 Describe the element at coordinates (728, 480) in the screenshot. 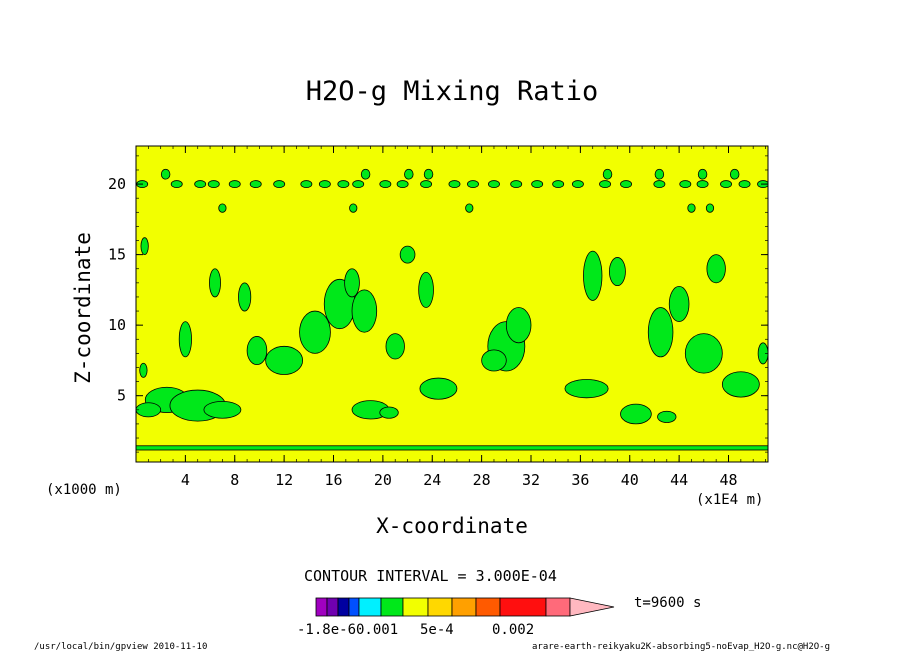

I see `x-tick-label: 48` at that location.